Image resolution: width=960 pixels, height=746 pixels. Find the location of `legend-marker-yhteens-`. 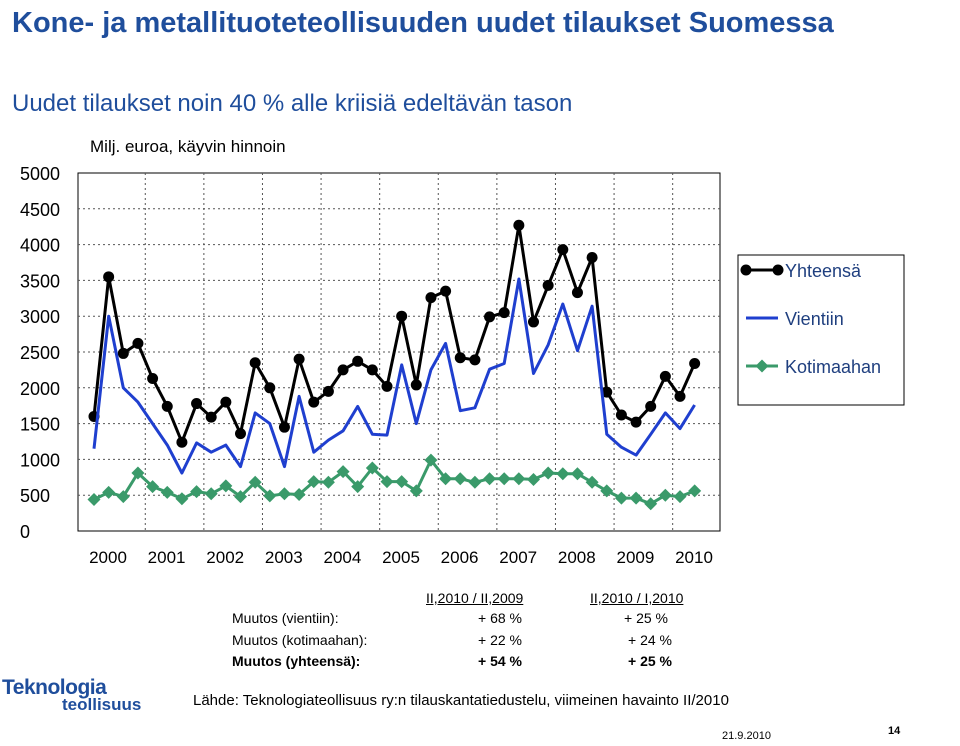

legend-marker-yhteens- is located at coordinates (746, 270).